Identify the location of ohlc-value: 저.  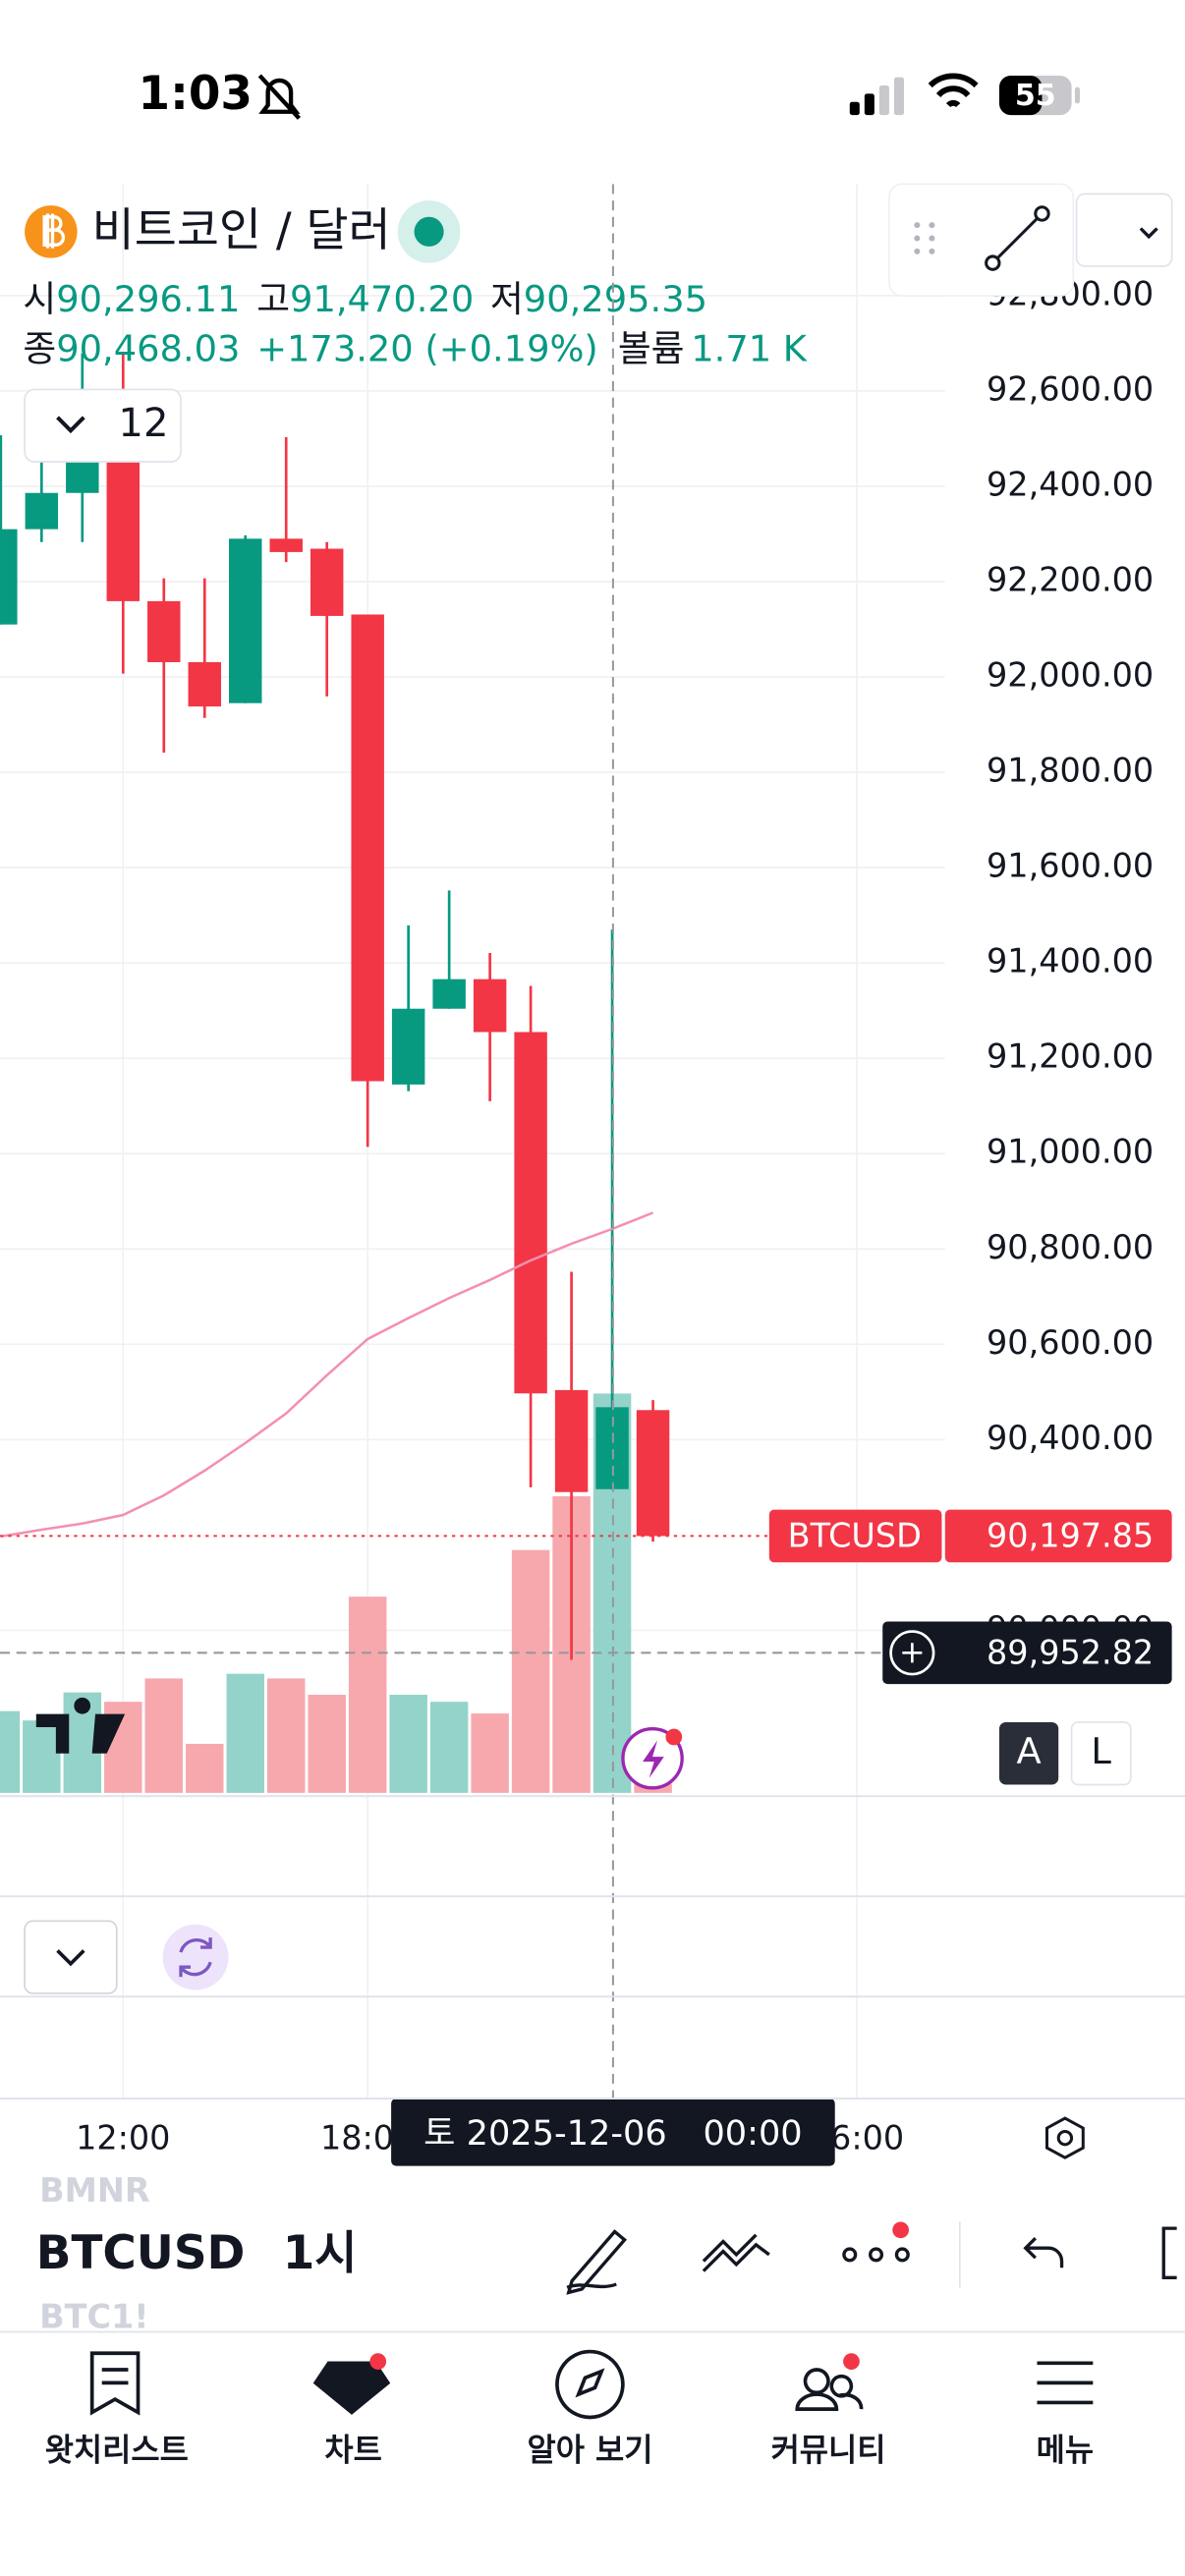
(507, 299).